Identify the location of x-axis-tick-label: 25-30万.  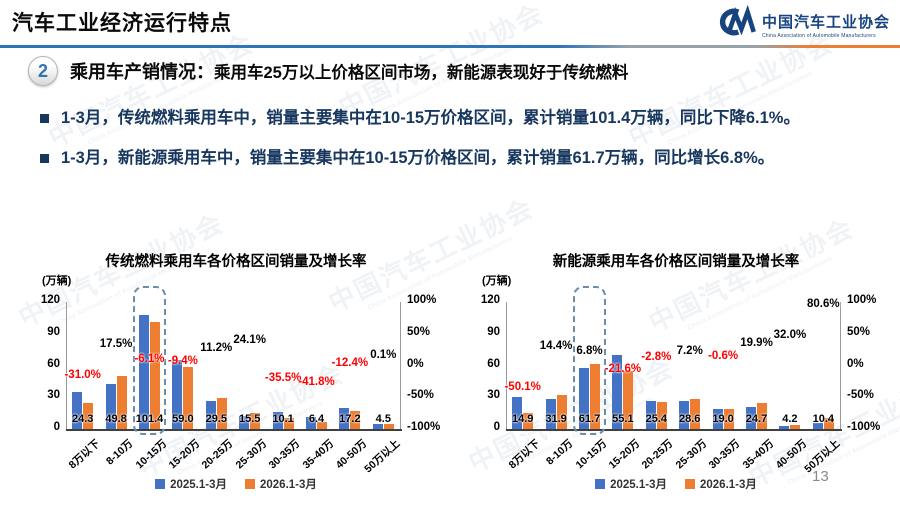
(251, 454).